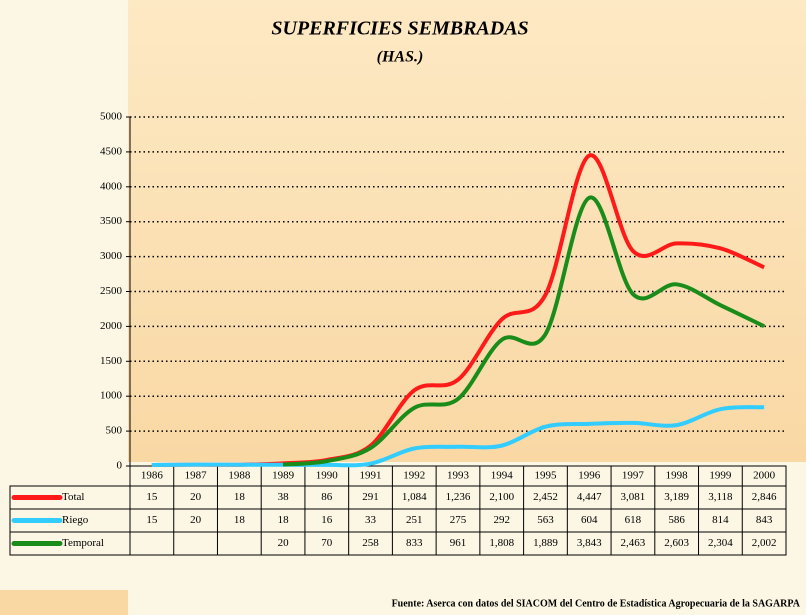  Describe the element at coordinates (111, 396) in the screenshot. I see `y-tick-label: 1000` at that location.